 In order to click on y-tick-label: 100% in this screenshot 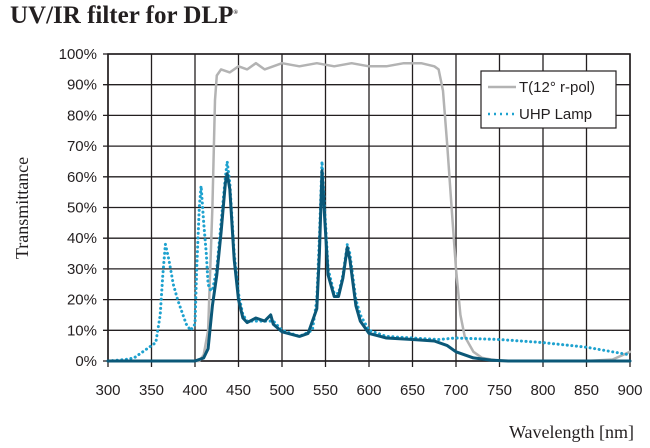, I will do `click(78, 54)`.